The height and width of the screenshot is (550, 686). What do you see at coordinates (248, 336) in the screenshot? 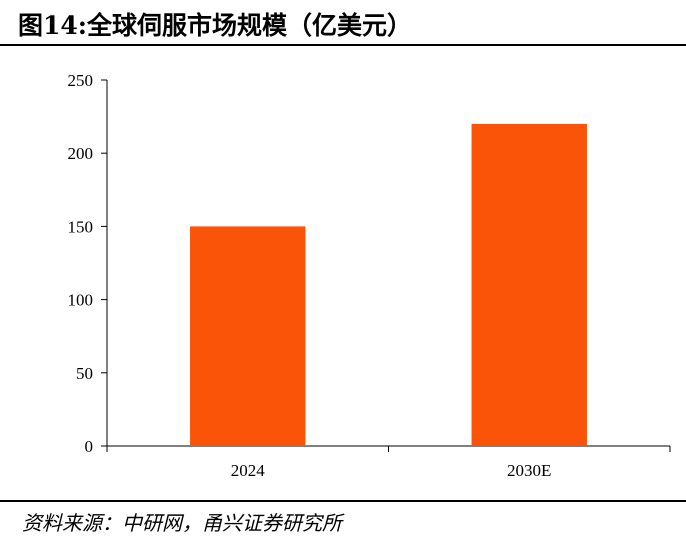
I see `bar-2024` at bounding box center [248, 336].